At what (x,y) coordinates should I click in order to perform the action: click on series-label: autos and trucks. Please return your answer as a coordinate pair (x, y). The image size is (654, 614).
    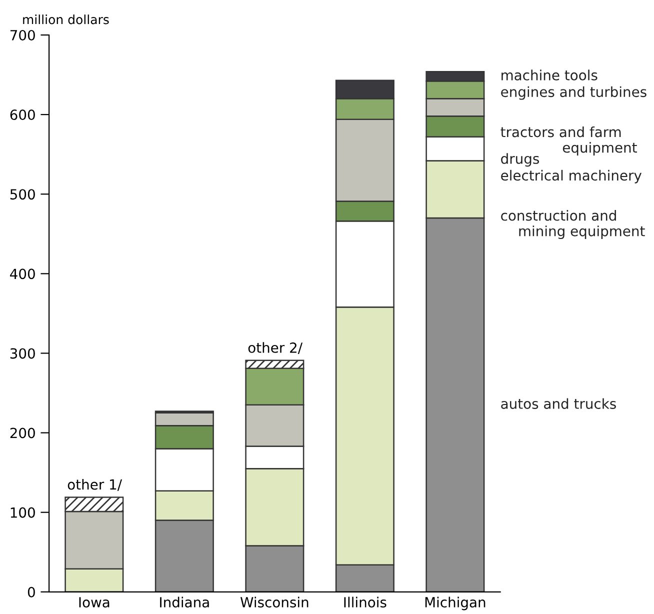
    Looking at the image, I should click on (558, 403).